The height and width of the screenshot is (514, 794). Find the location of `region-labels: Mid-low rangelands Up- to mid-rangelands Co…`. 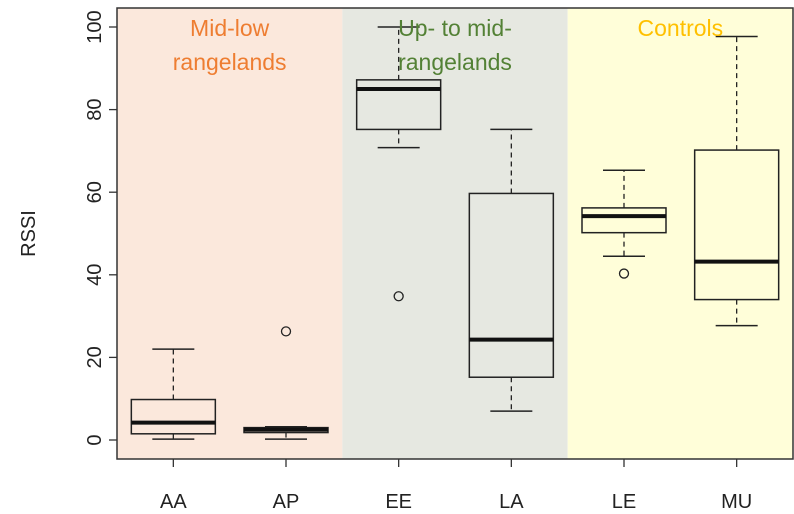

region-labels: Mid-low rangelands Up- to mid-rangelands Co… is located at coordinates (448, 45).